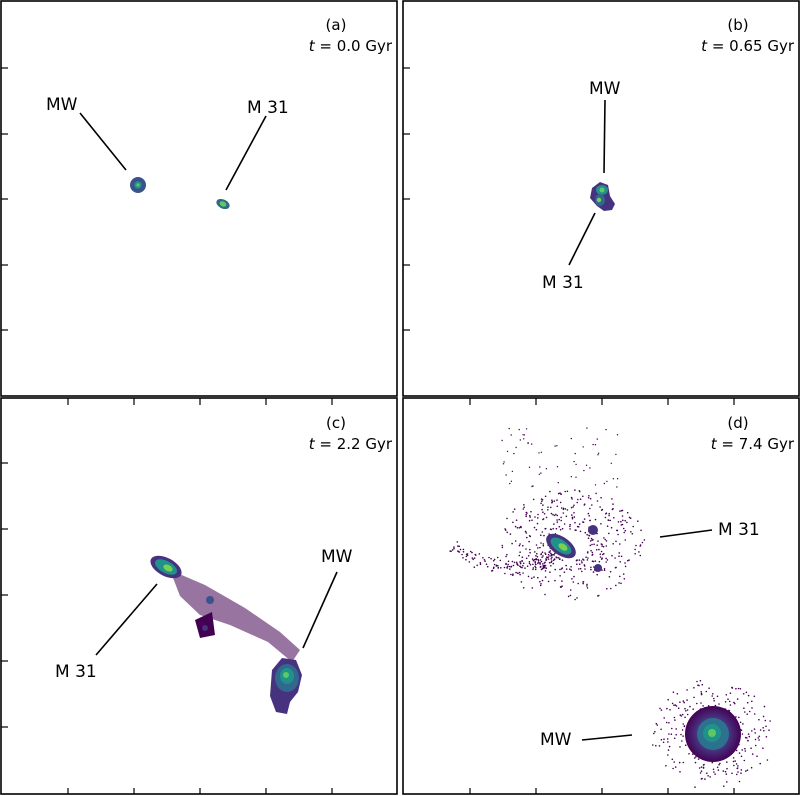 Image resolution: width=800 pixels, height=796 pixels. Describe the element at coordinates (336, 25) in the screenshot. I see `panel-a-label: (a)` at that location.